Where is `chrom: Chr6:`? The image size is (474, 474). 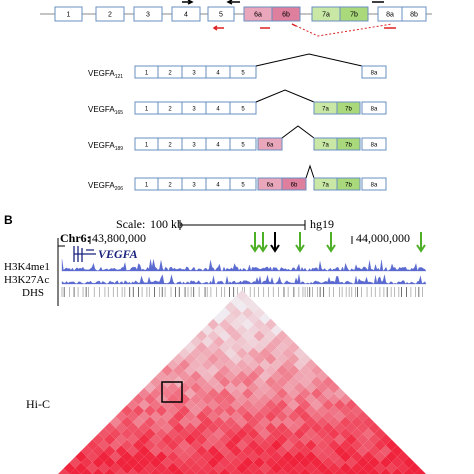 chrom: Chr6: is located at coordinates (75, 238).